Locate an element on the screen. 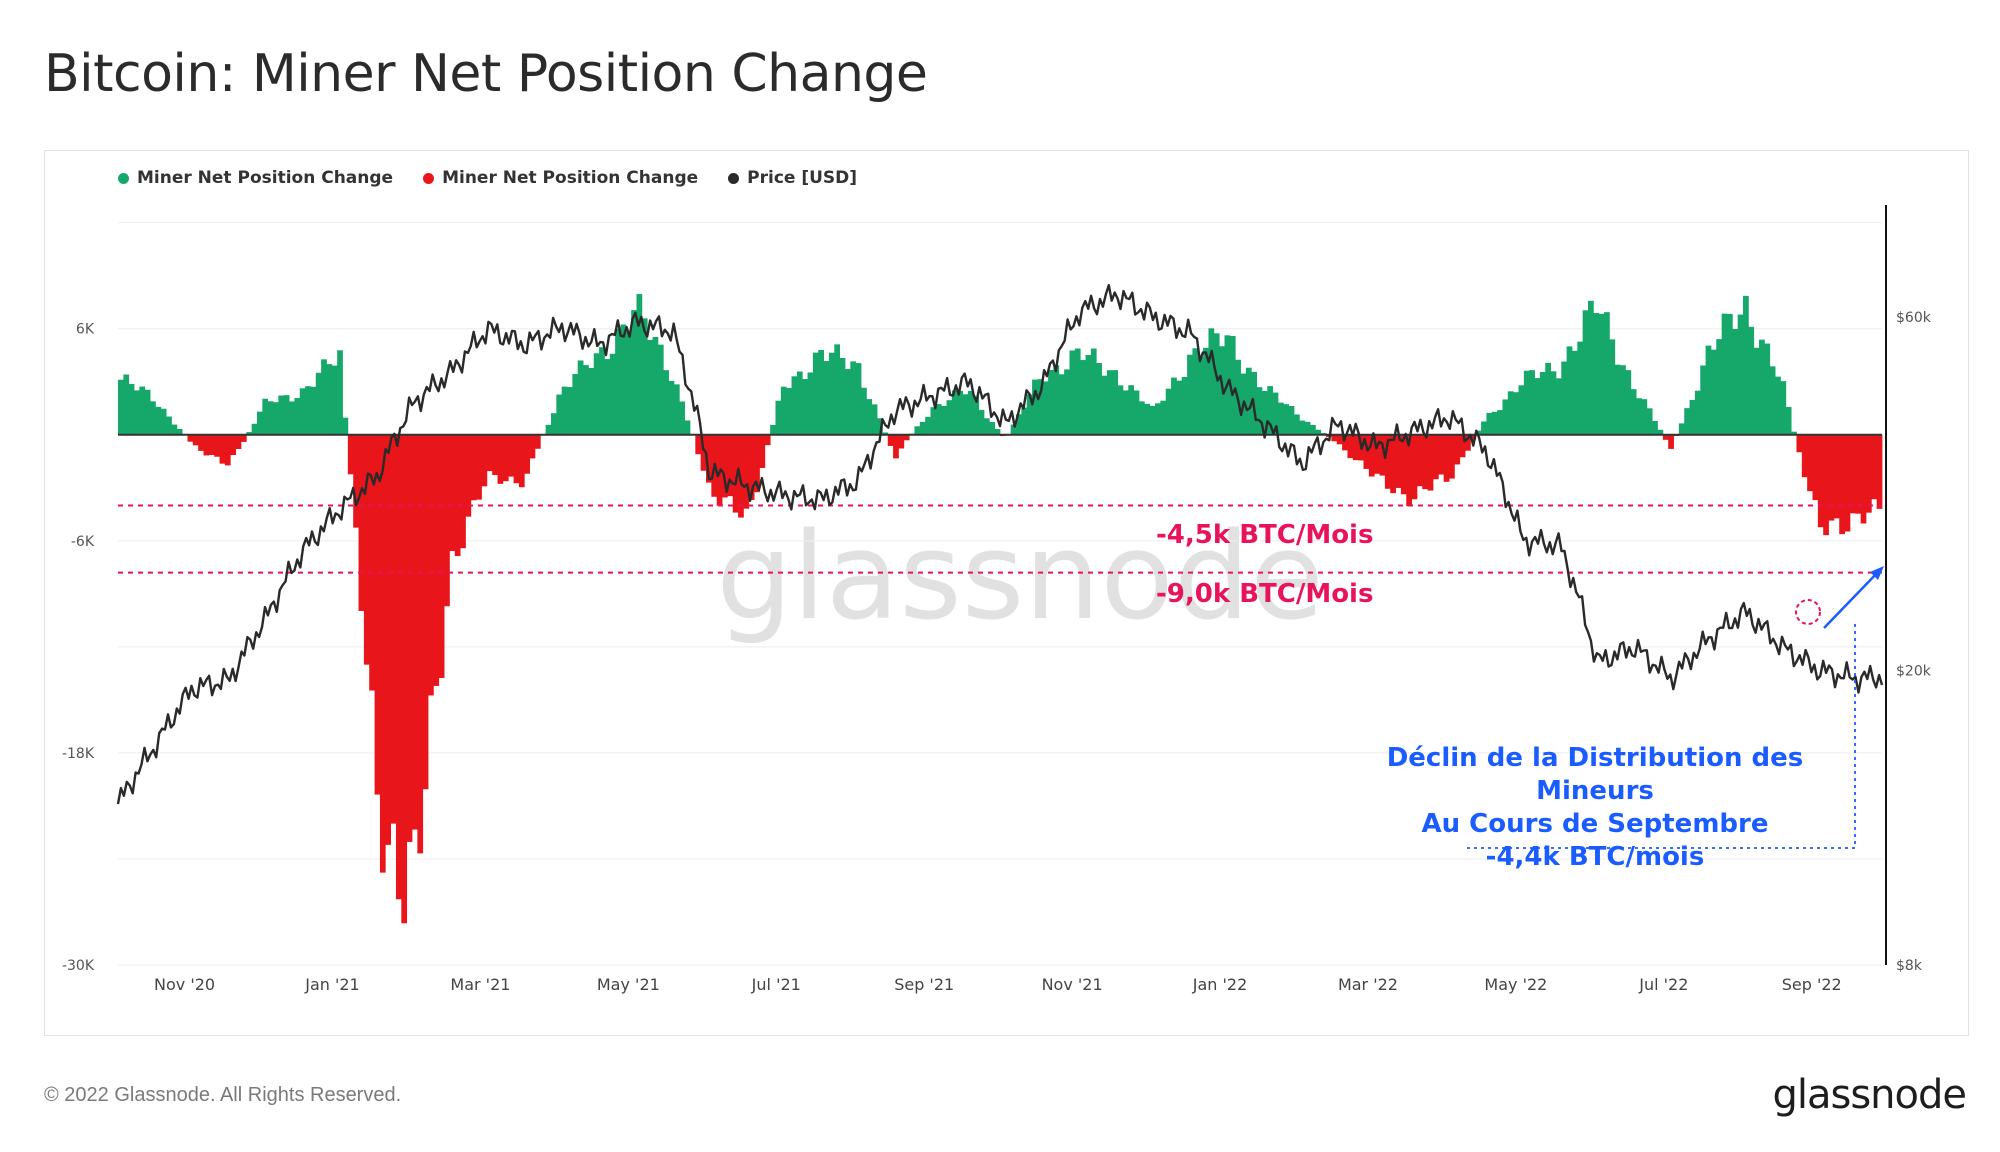 The image size is (2000, 1152). legend-label-negative: Miner Net Position Change is located at coordinates (570, 178).